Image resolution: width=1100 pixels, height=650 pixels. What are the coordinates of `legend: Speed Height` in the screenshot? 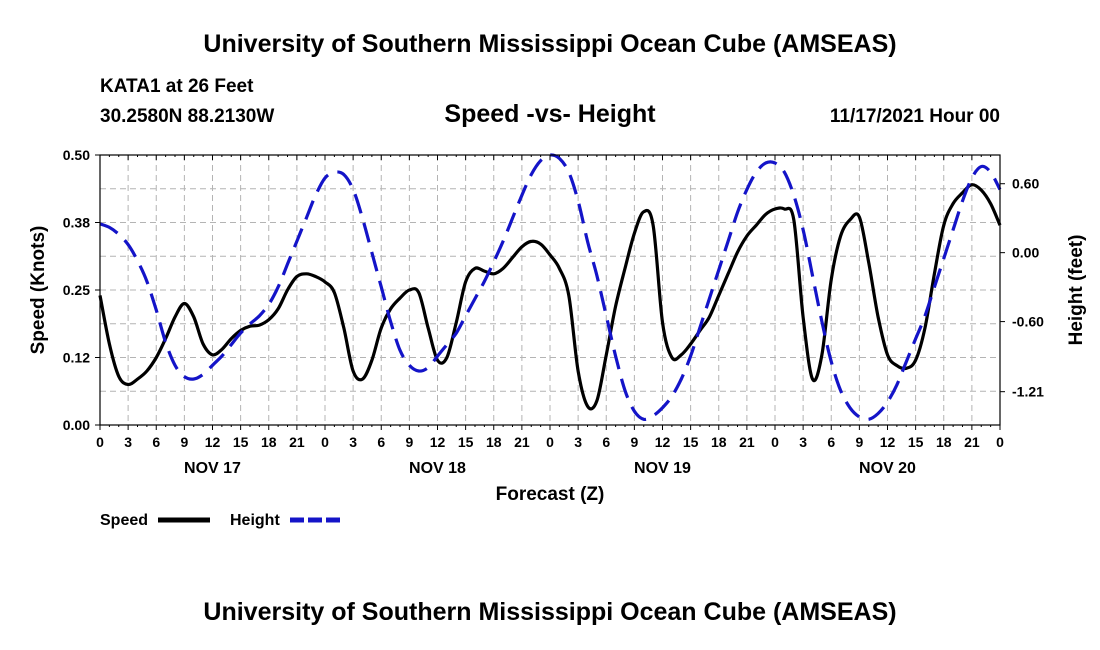 It's located at (221, 520).